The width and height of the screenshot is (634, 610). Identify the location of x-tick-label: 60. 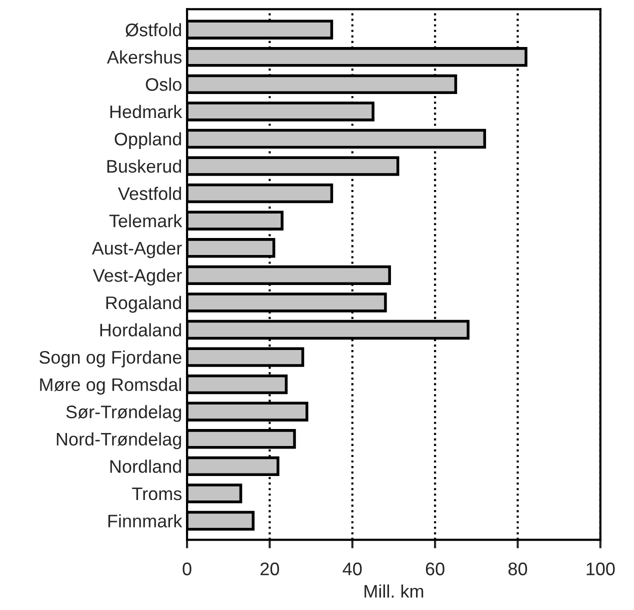
(435, 569).